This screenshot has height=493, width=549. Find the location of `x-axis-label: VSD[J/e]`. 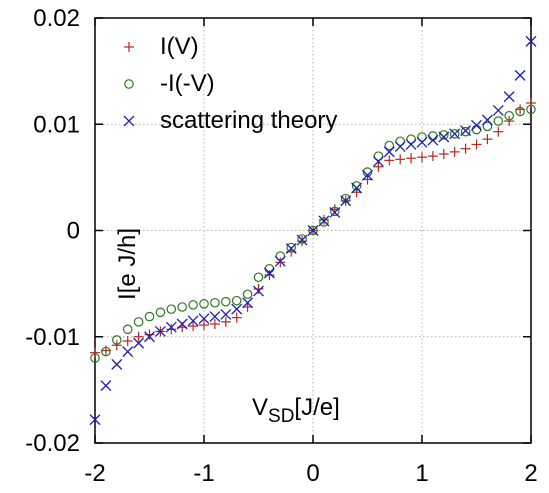

x-axis-label: VSD[J/e] is located at coordinates (296, 410).